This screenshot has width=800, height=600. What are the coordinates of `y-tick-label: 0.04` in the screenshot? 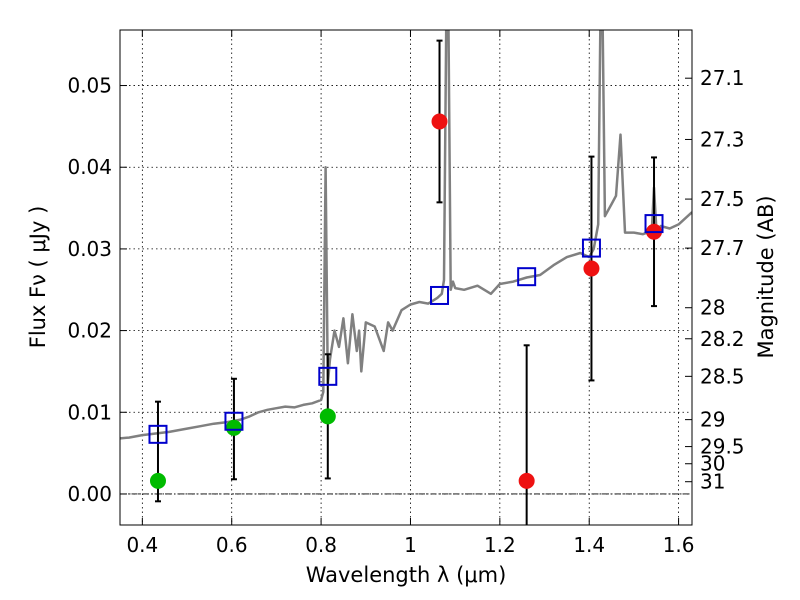 It's located at (89, 167).